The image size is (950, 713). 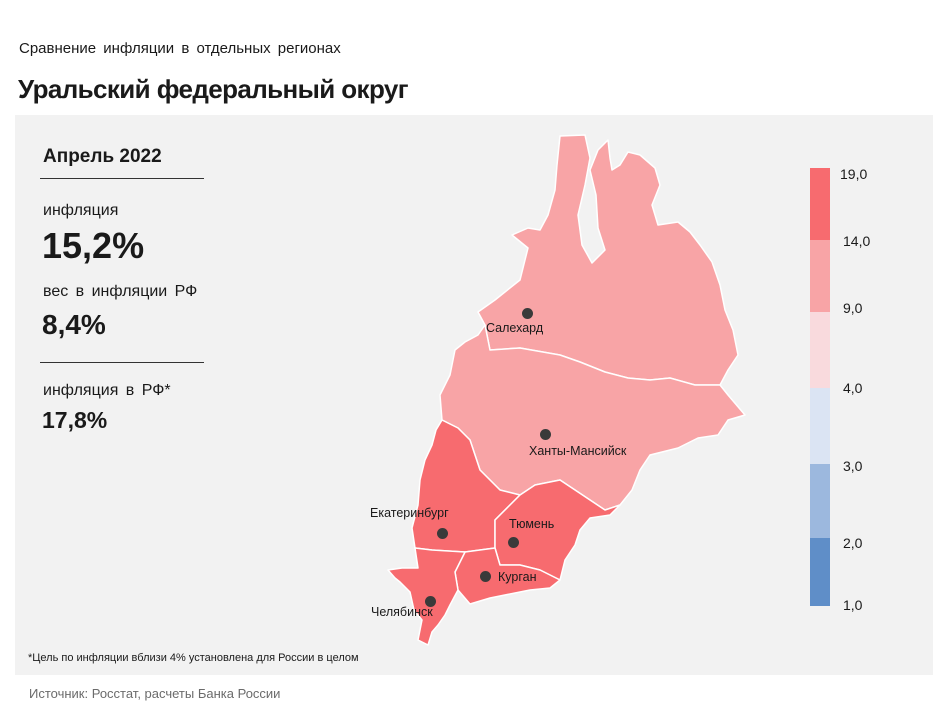 I want to click on city-label-chelyabinsk: Челябинск, so click(x=402, y=612).